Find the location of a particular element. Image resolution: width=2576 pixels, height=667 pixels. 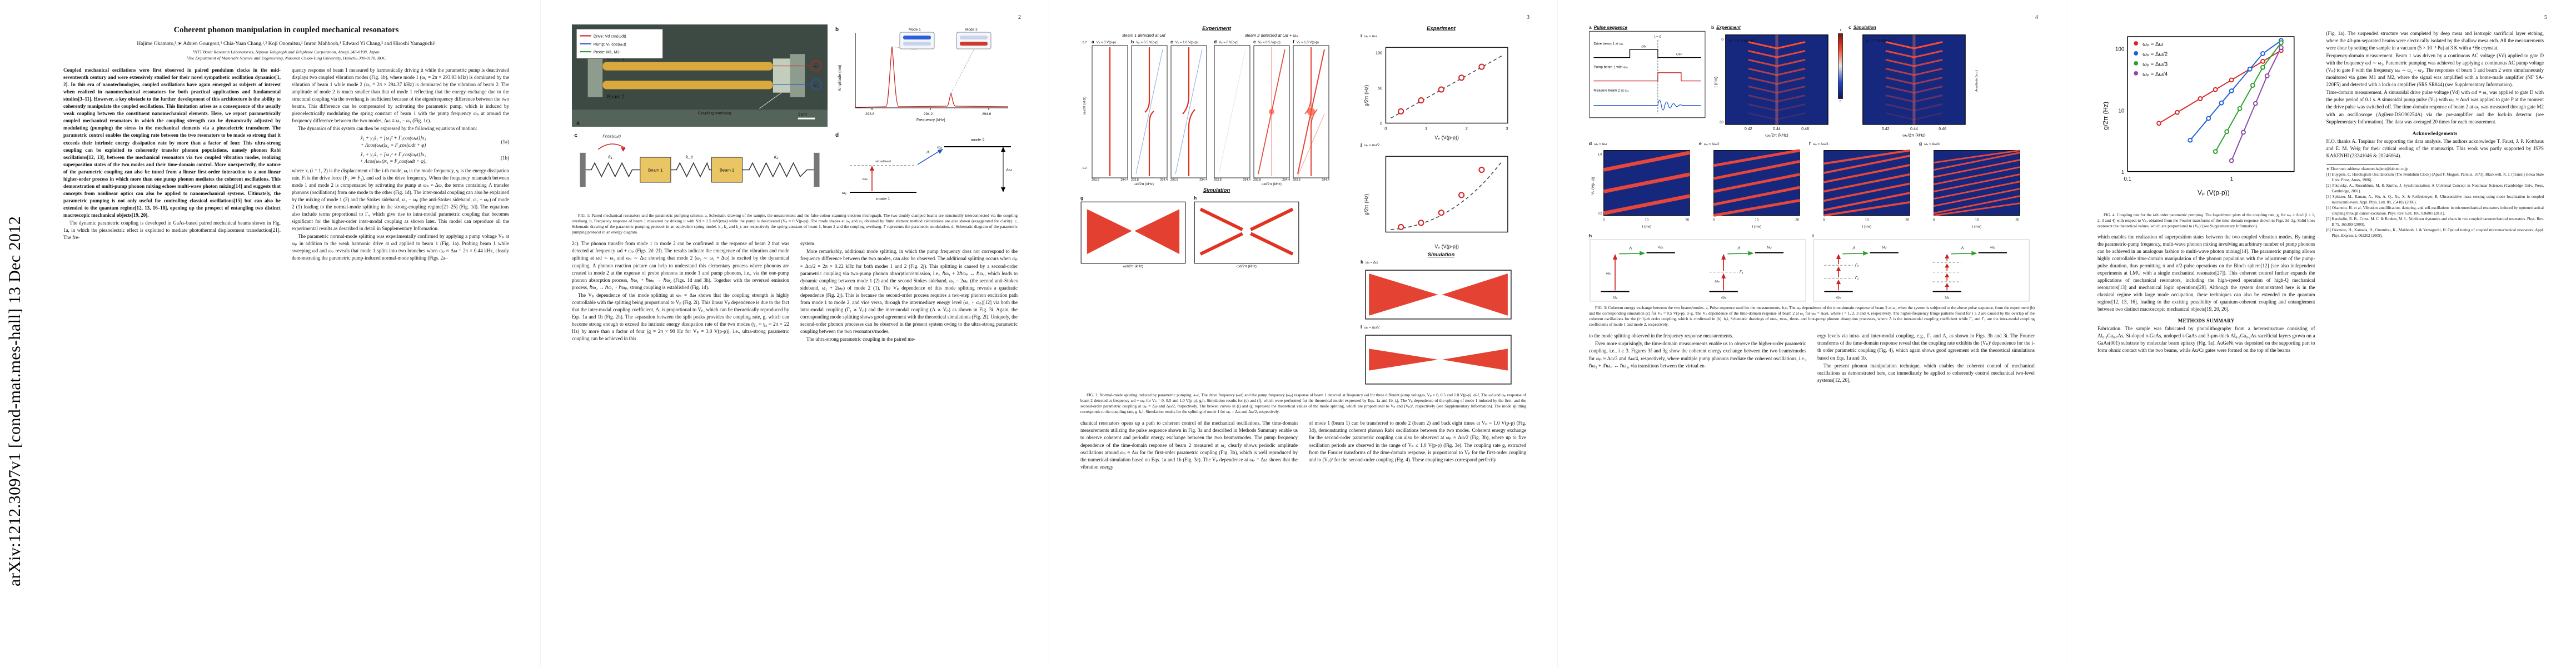

panel-letter: h is located at coordinates (1590, 235).